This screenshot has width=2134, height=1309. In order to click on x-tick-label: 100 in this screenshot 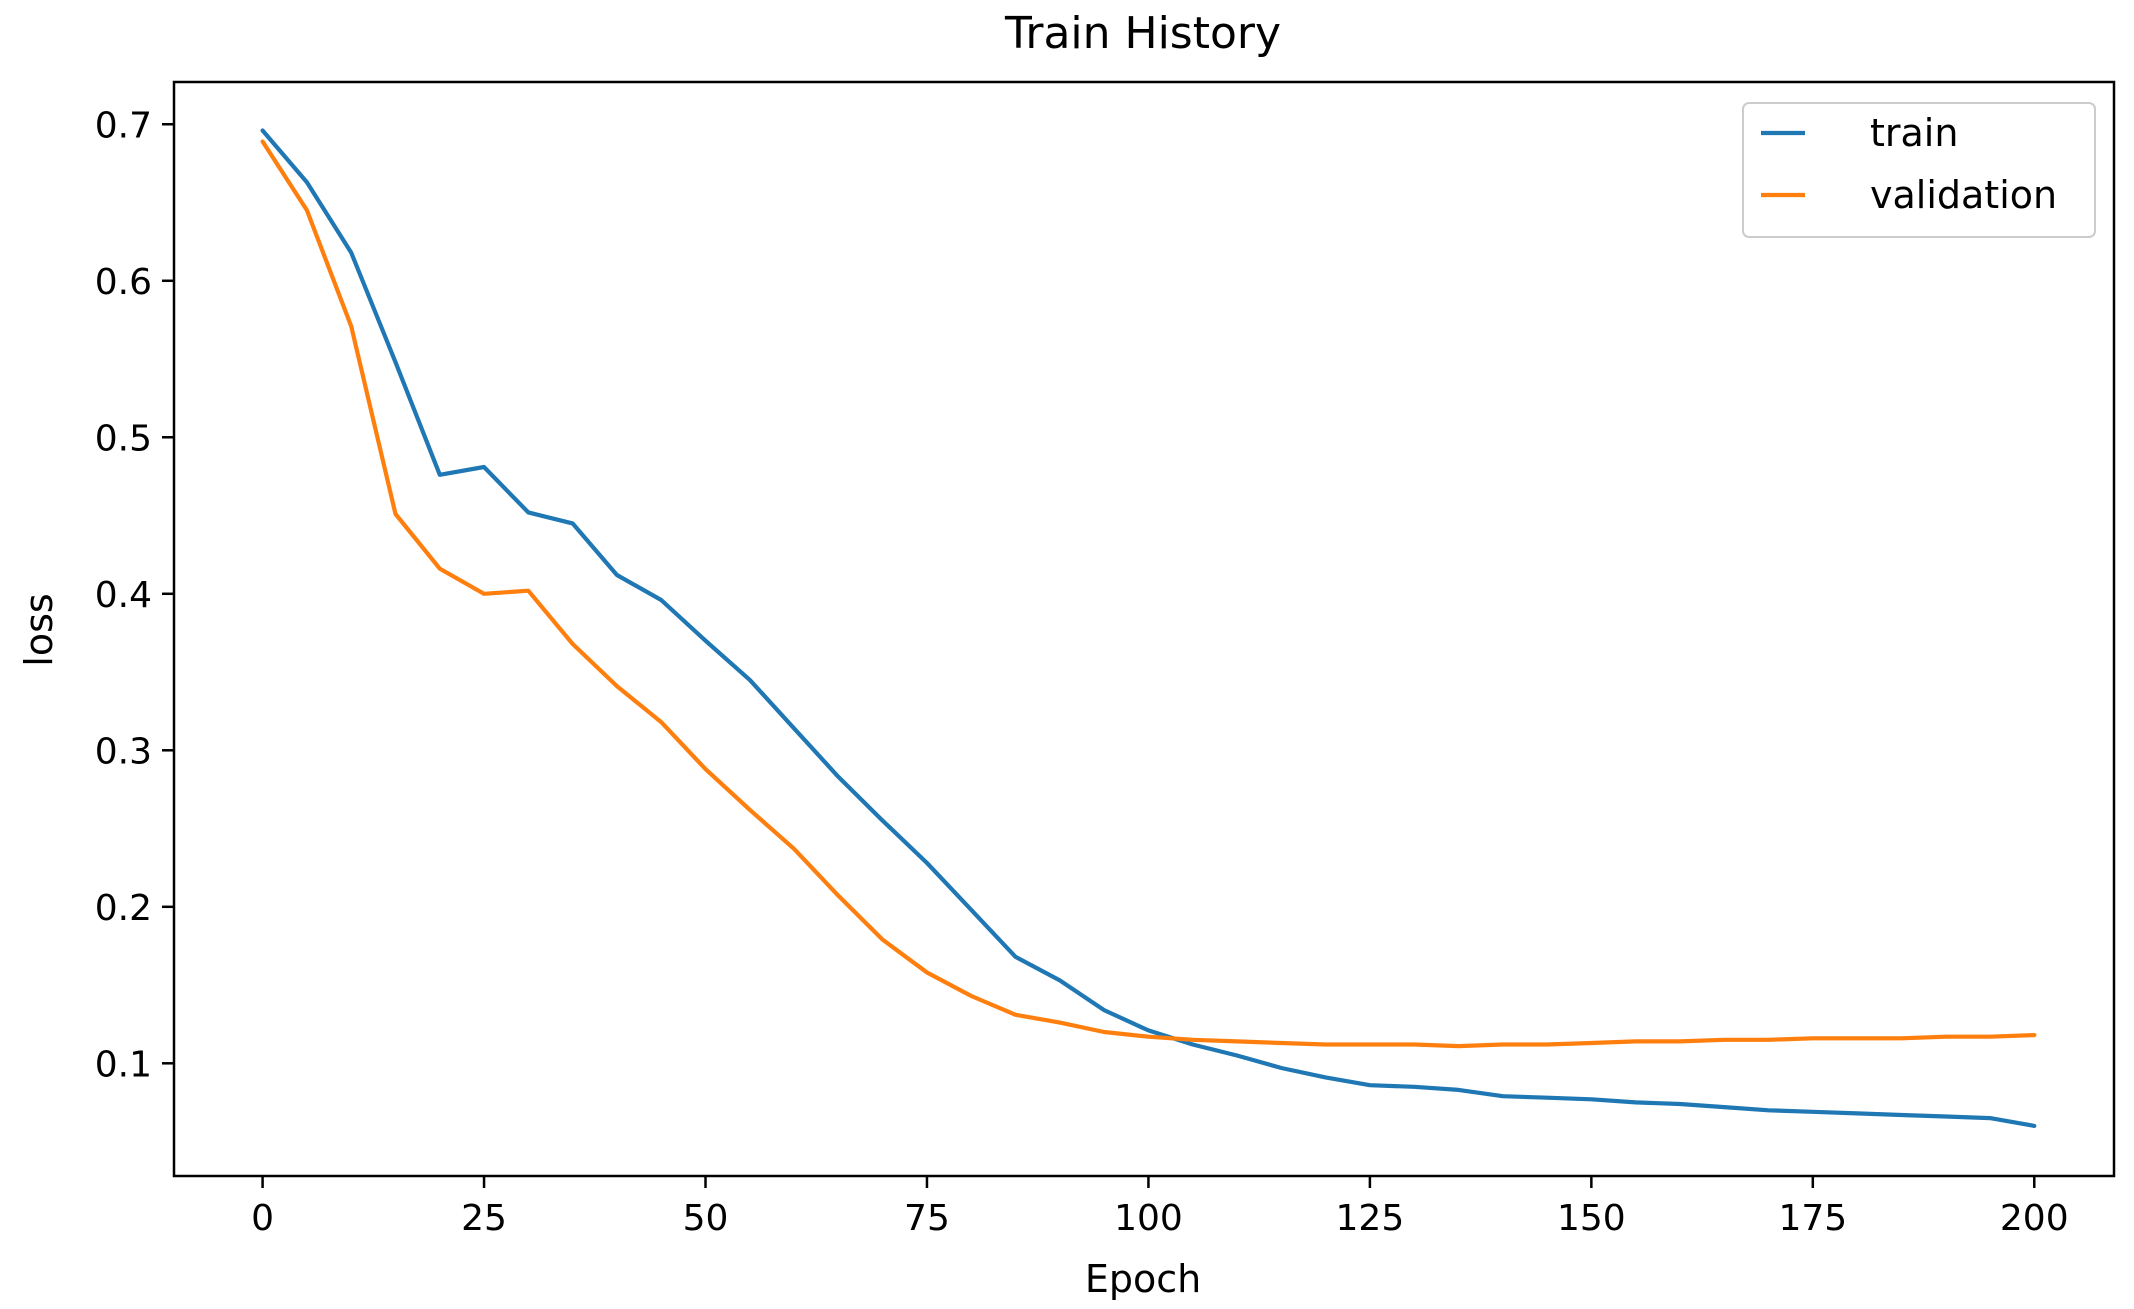, I will do `click(1148, 1218)`.